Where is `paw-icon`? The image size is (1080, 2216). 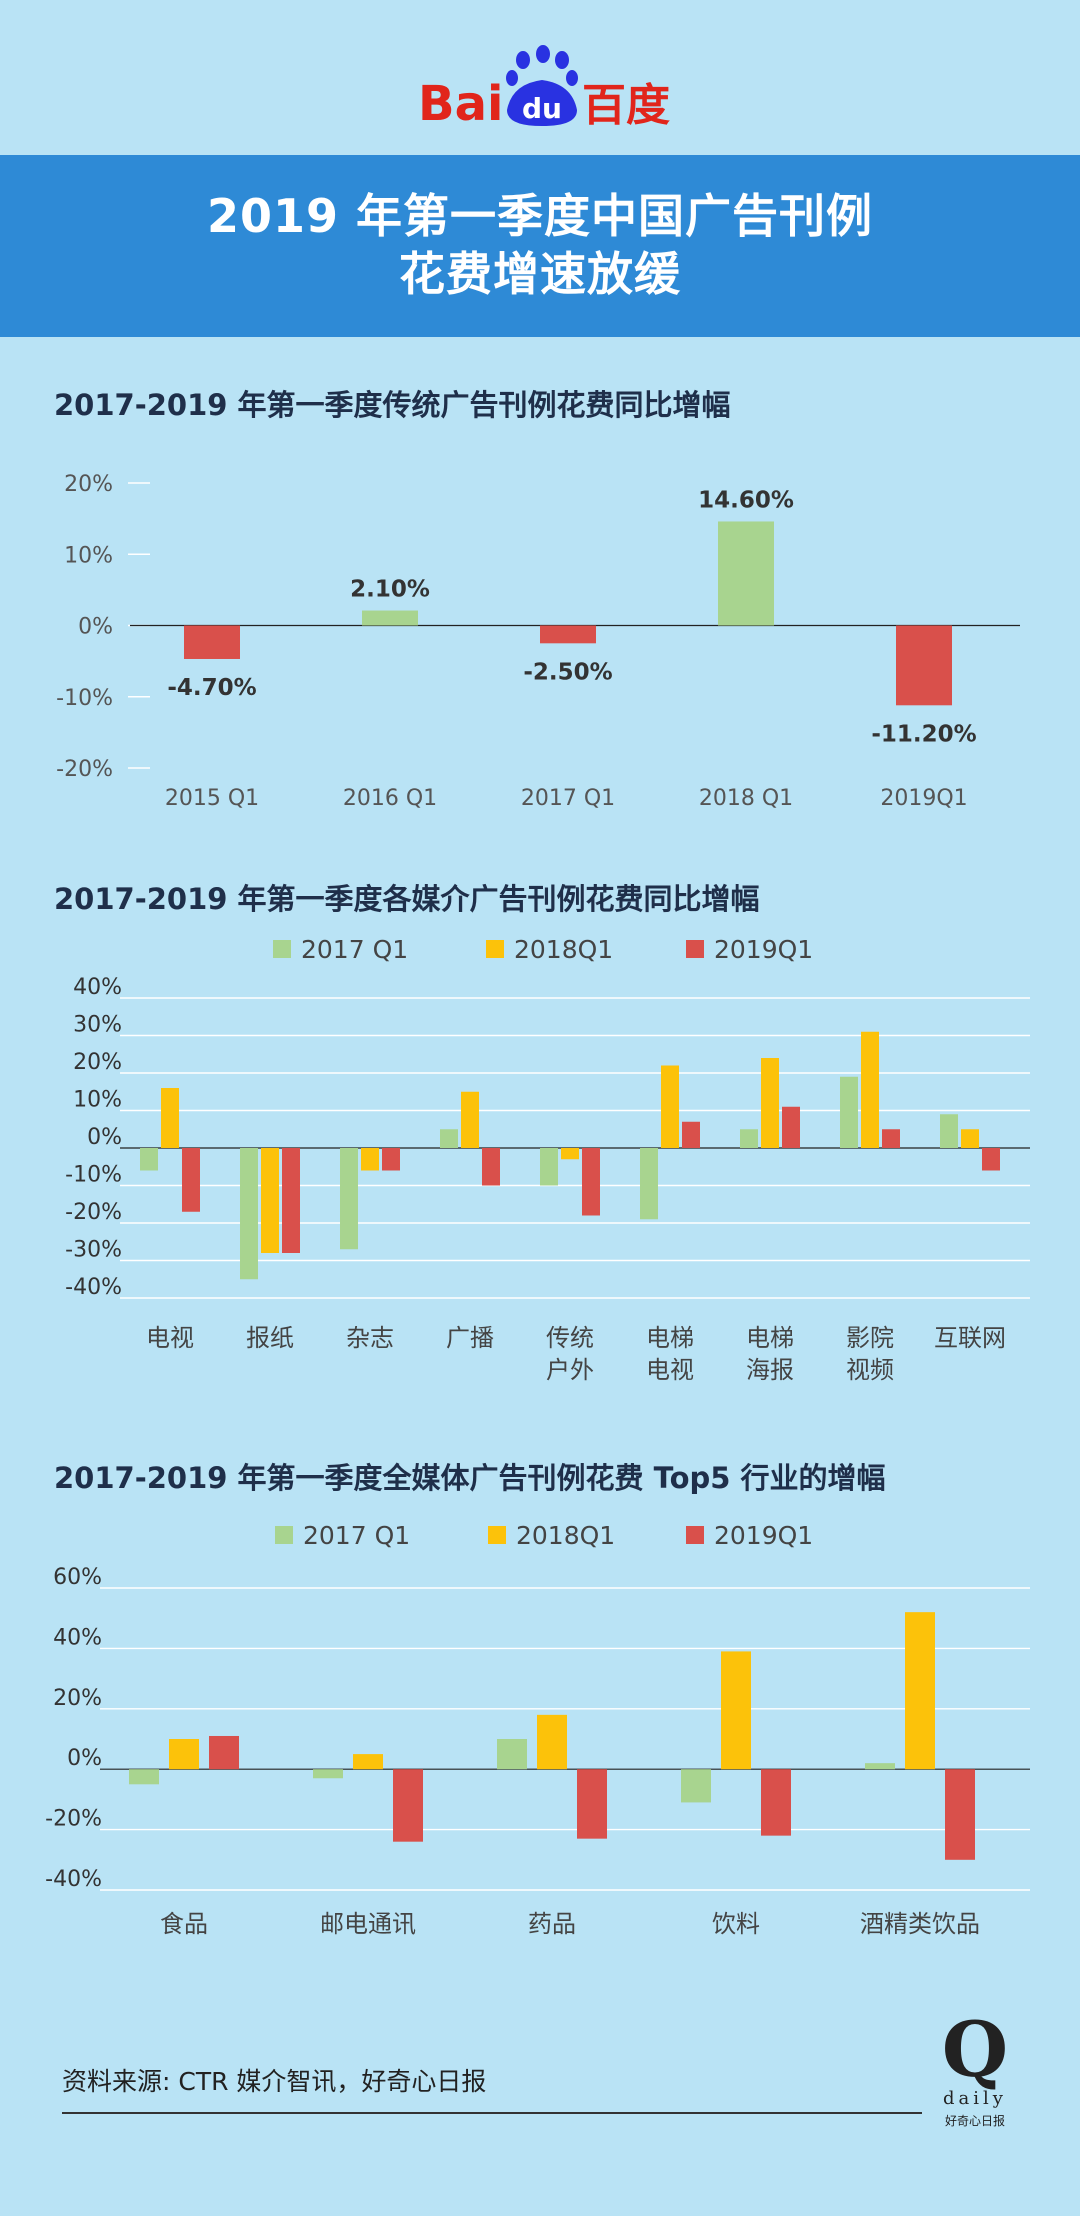
paw-icon is located at coordinates (542, 85).